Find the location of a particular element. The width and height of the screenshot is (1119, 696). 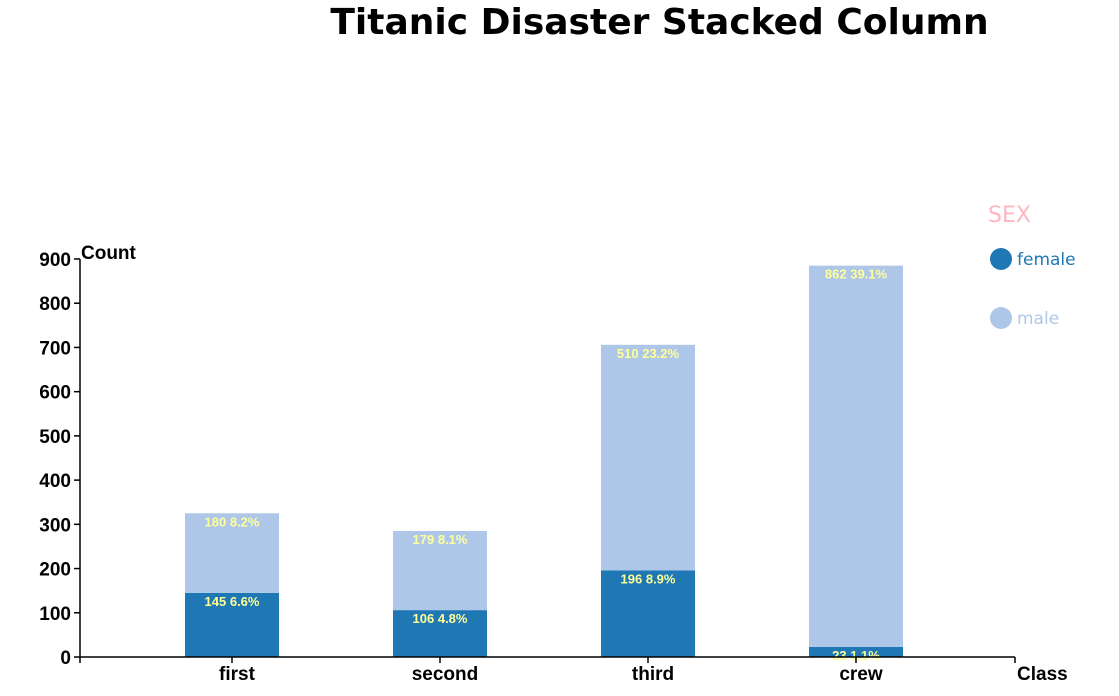

y-tick-label: 400 is located at coordinates (55, 481).